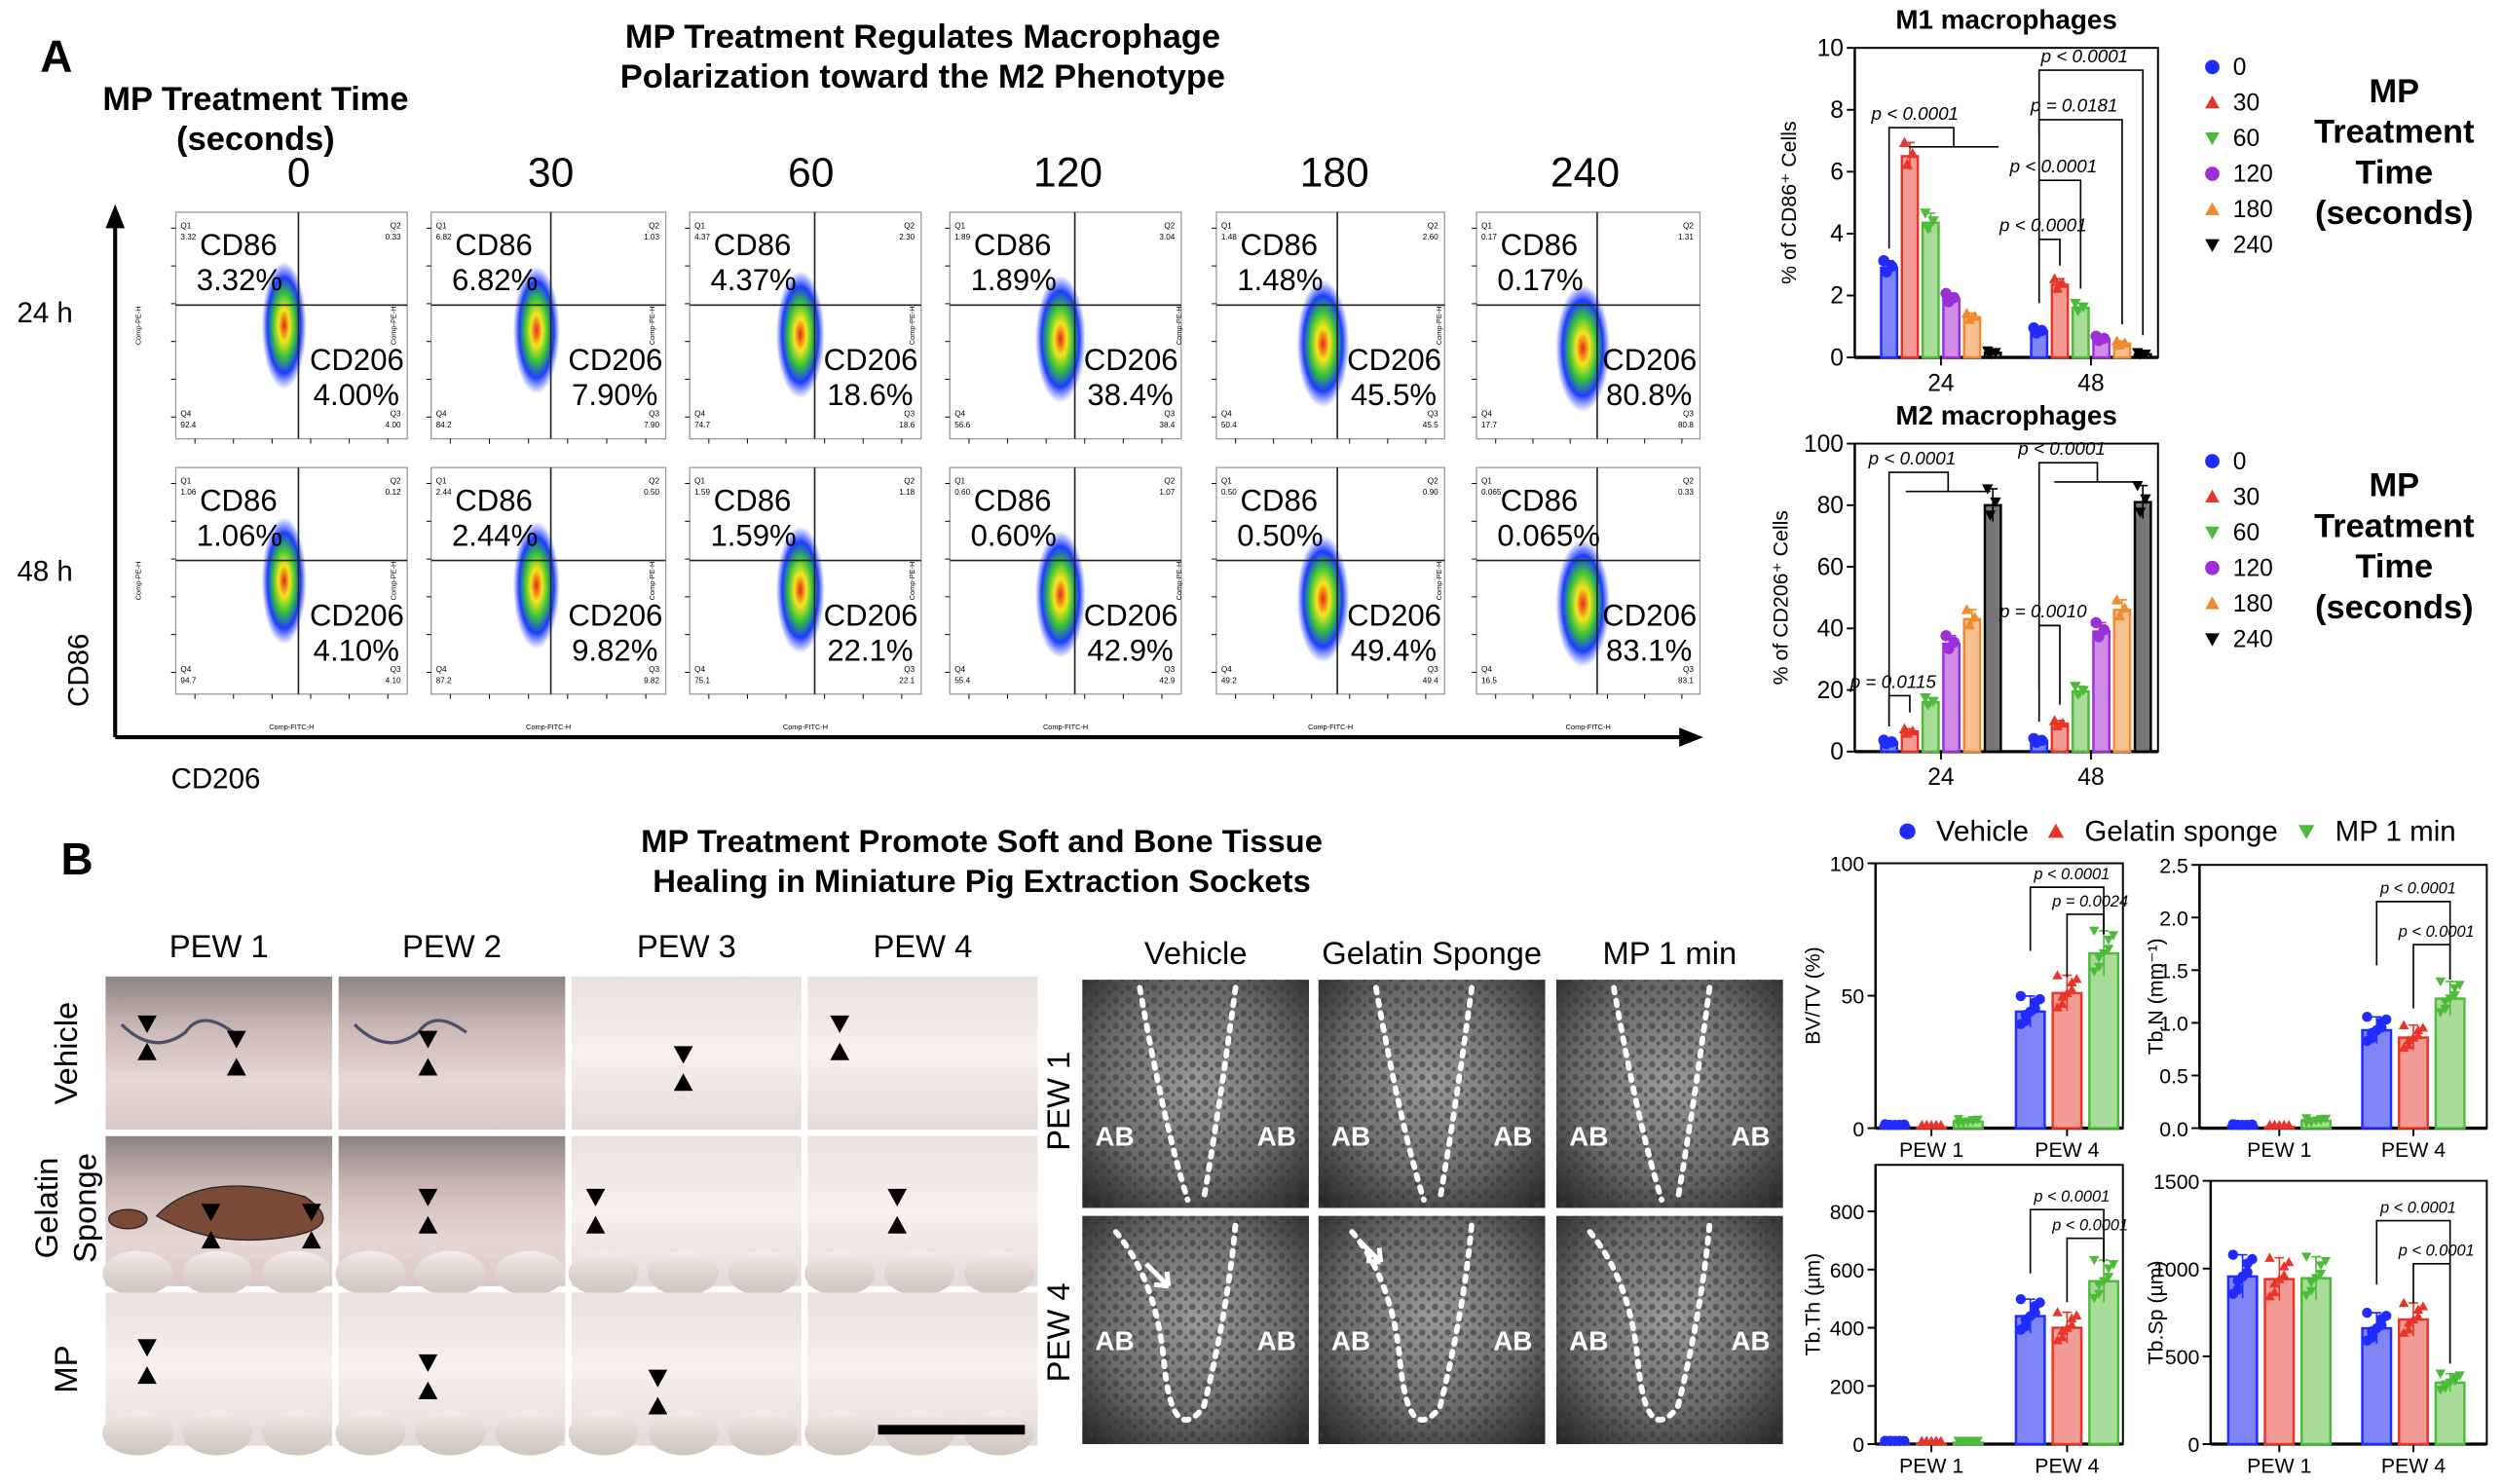  What do you see at coordinates (255, 139) in the screenshot?
I see `time-heading-line2: (seconds)` at bounding box center [255, 139].